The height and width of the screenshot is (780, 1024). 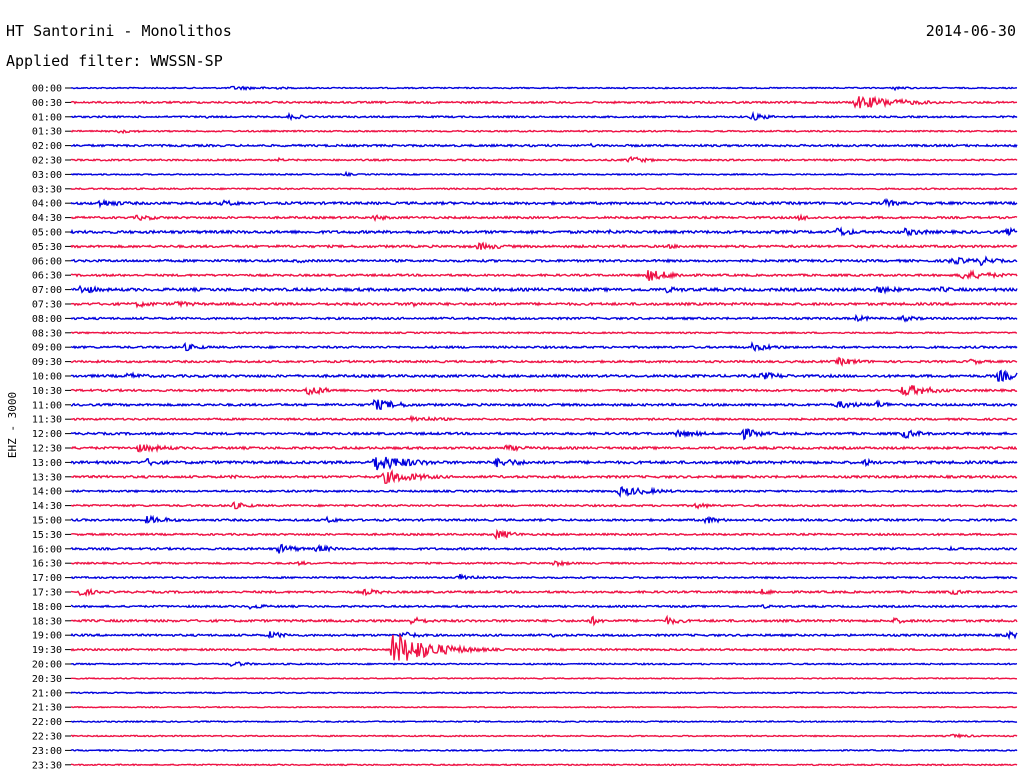 What do you see at coordinates (114, 61) in the screenshot?
I see `filter-label: Applied filter: WWSSN-SP` at bounding box center [114, 61].